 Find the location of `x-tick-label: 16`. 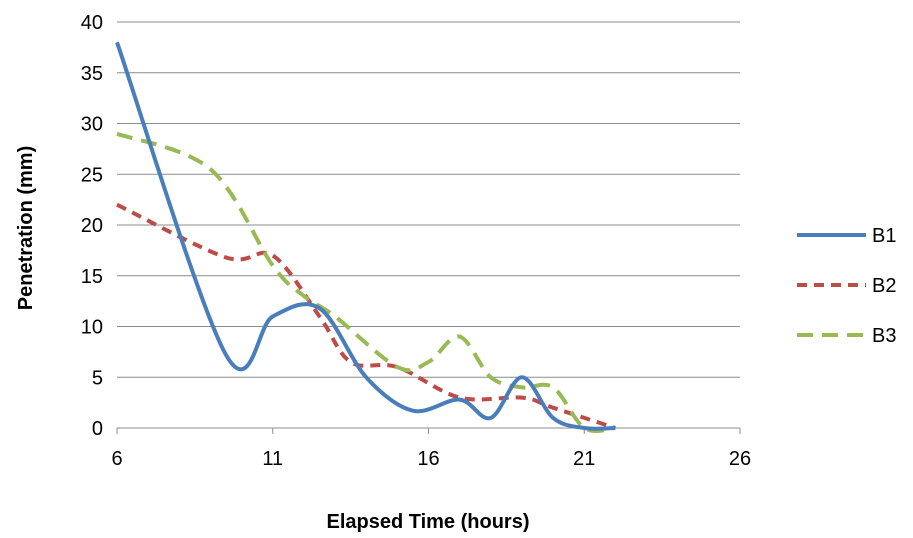

x-tick-label: 16 is located at coordinates (428, 459).